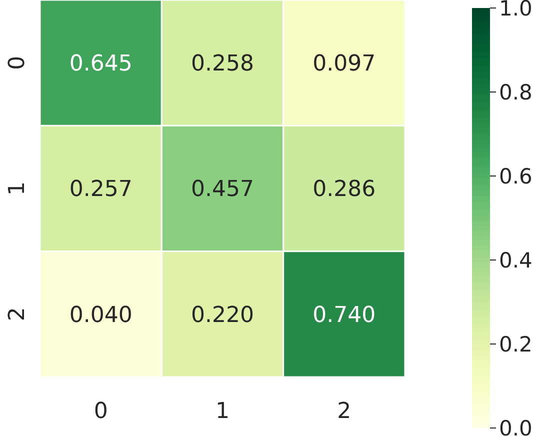 The width and height of the screenshot is (549, 437). I want to click on data-label: 0.220, so click(222, 315).